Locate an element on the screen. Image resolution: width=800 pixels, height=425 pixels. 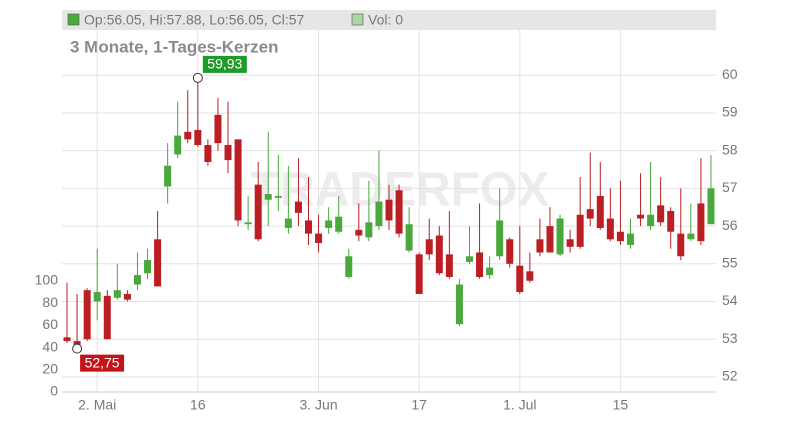
x-tick-label: 15 is located at coordinates (621, 405).